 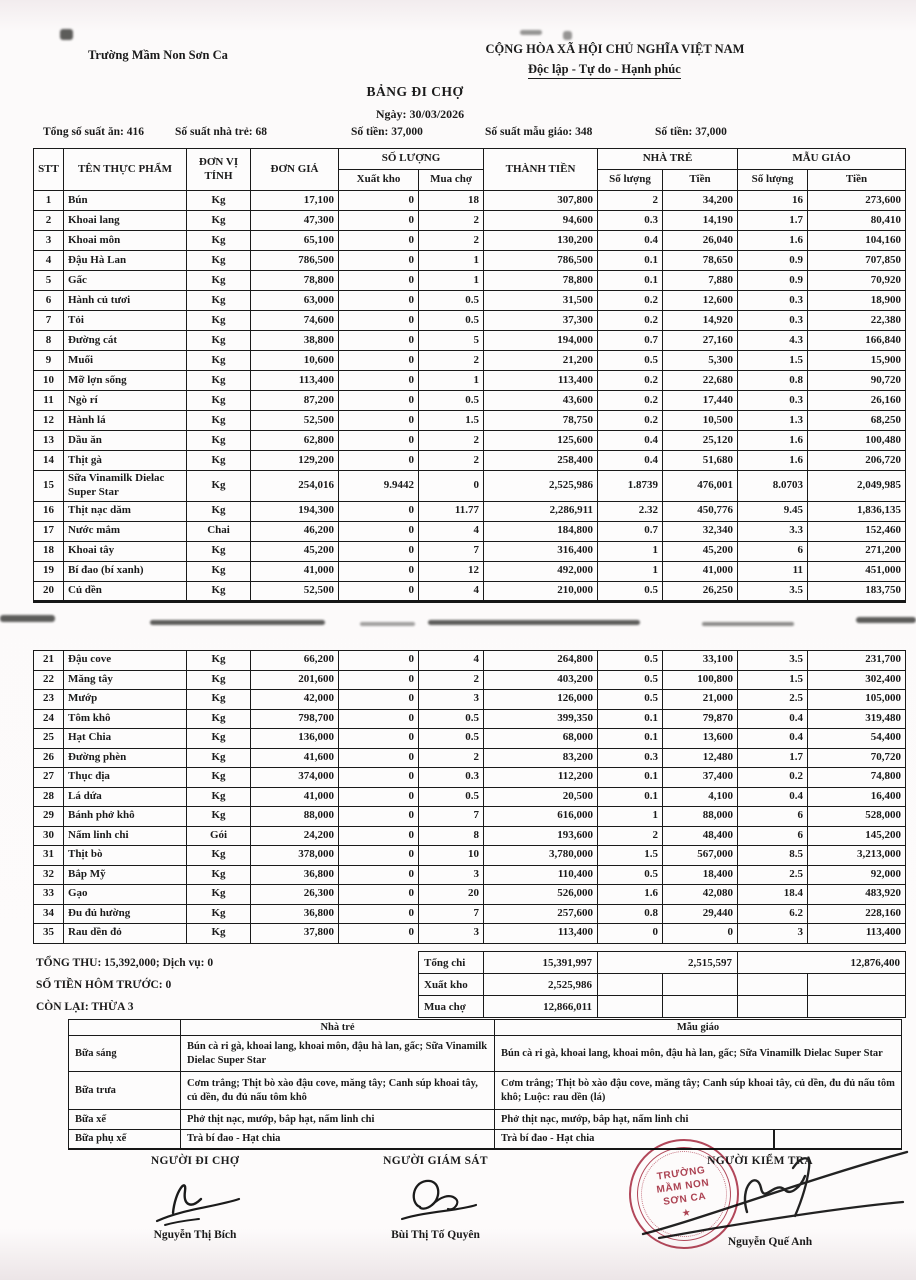 What do you see at coordinates (630, 660) in the screenshot?
I see `nursery-qty-cell: 0.5` at bounding box center [630, 660].